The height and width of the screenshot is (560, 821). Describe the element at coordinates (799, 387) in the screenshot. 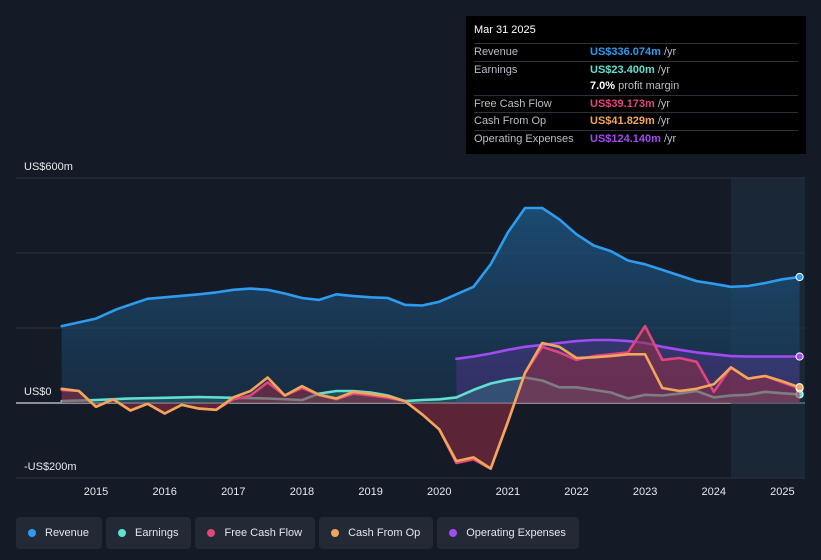

I see `cash-from-op-endpoint` at that location.